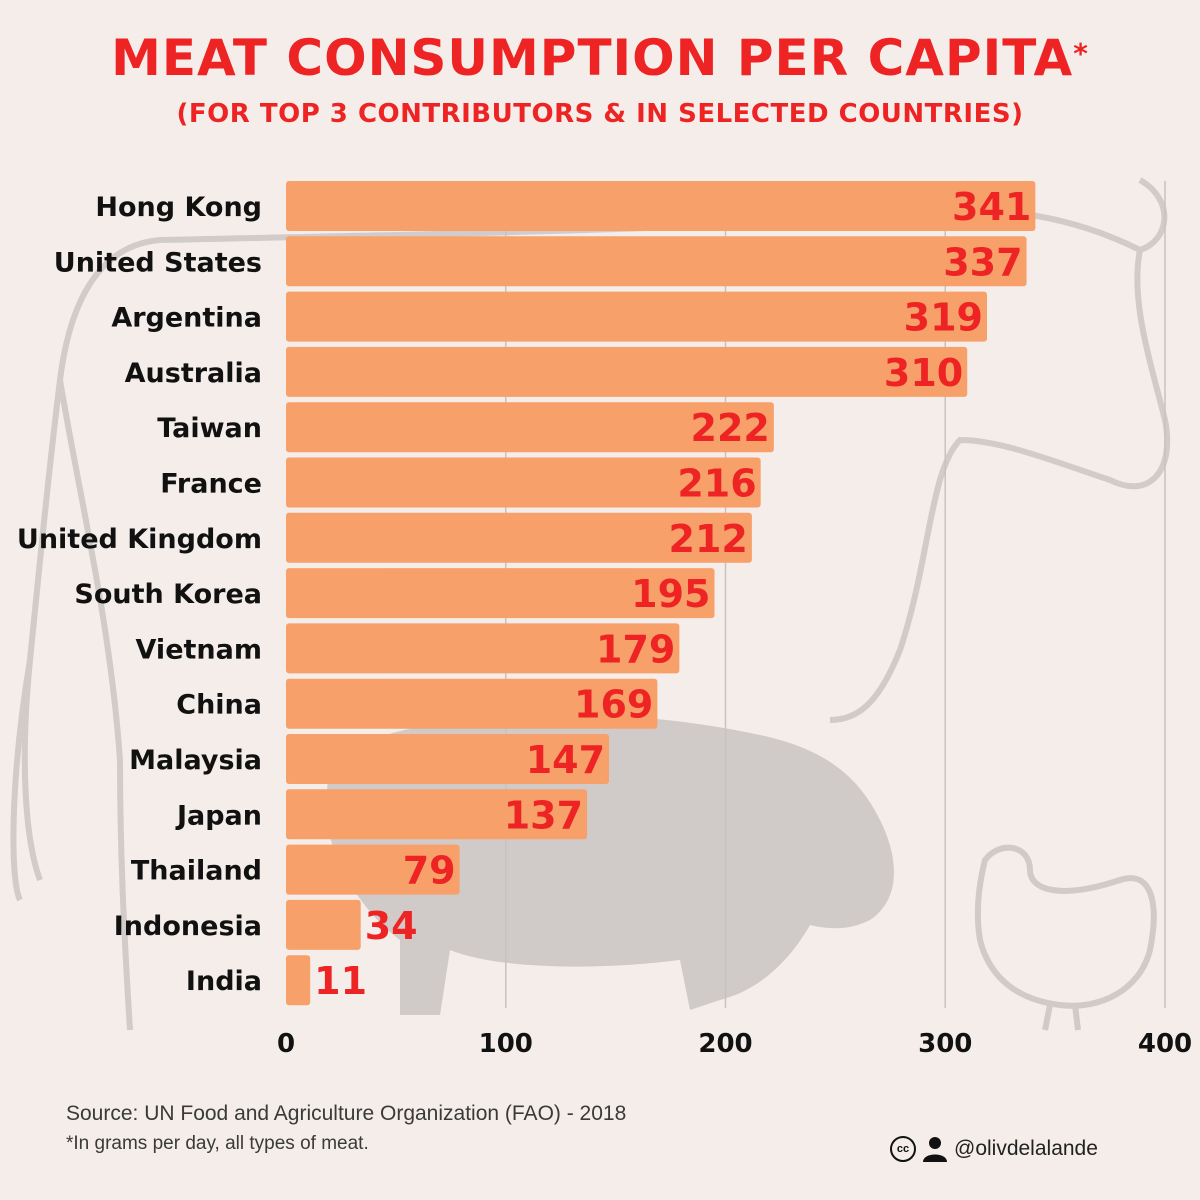  I want to click on value-label: 137, so click(543, 815).